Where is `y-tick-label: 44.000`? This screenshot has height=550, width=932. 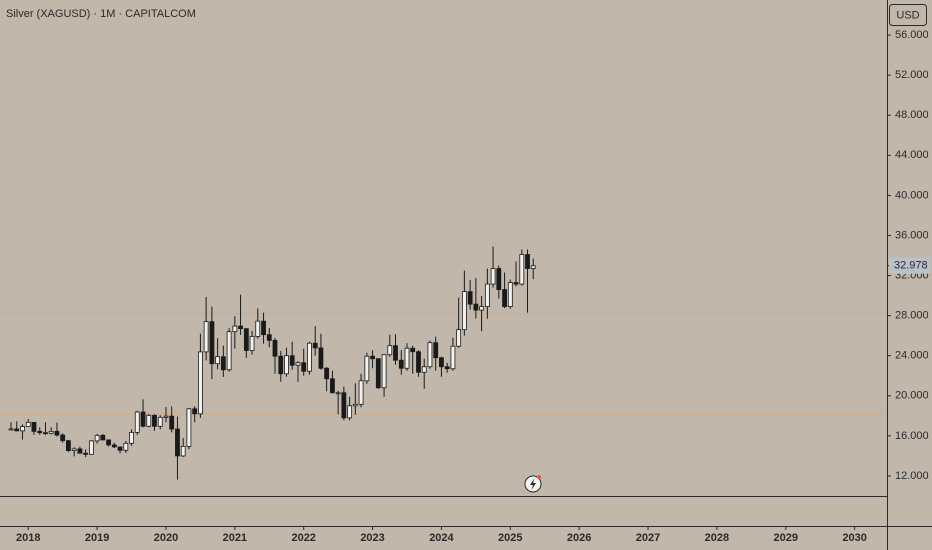 y-tick-label: 44.000 is located at coordinates (912, 155).